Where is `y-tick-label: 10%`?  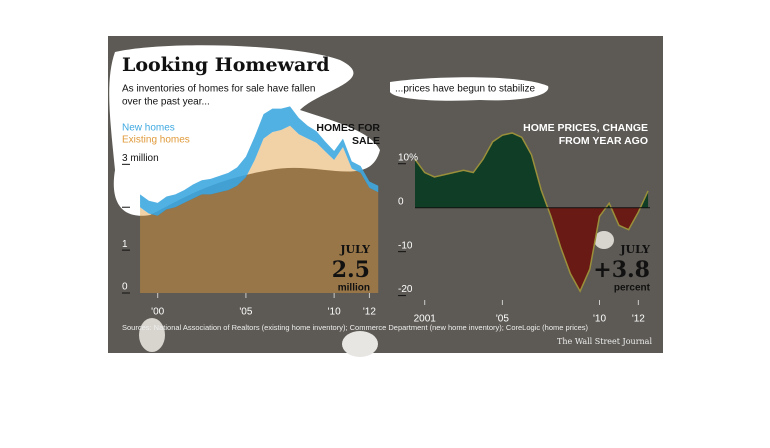 y-tick-label: 10% is located at coordinates (408, 157).